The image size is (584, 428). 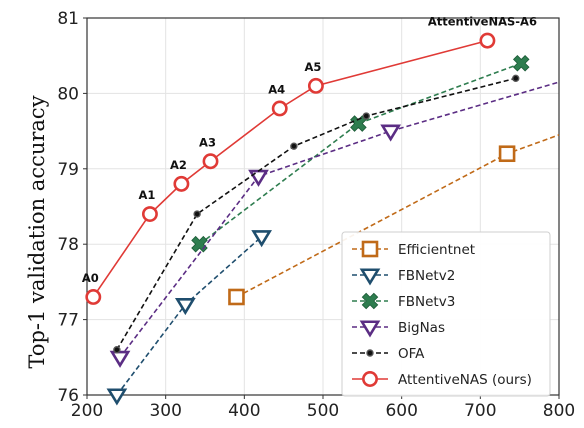 What do you see at coordinates (87, 411) in the screenshot?
I see `x-tick-label: 200` at bounding box center [87, 411].